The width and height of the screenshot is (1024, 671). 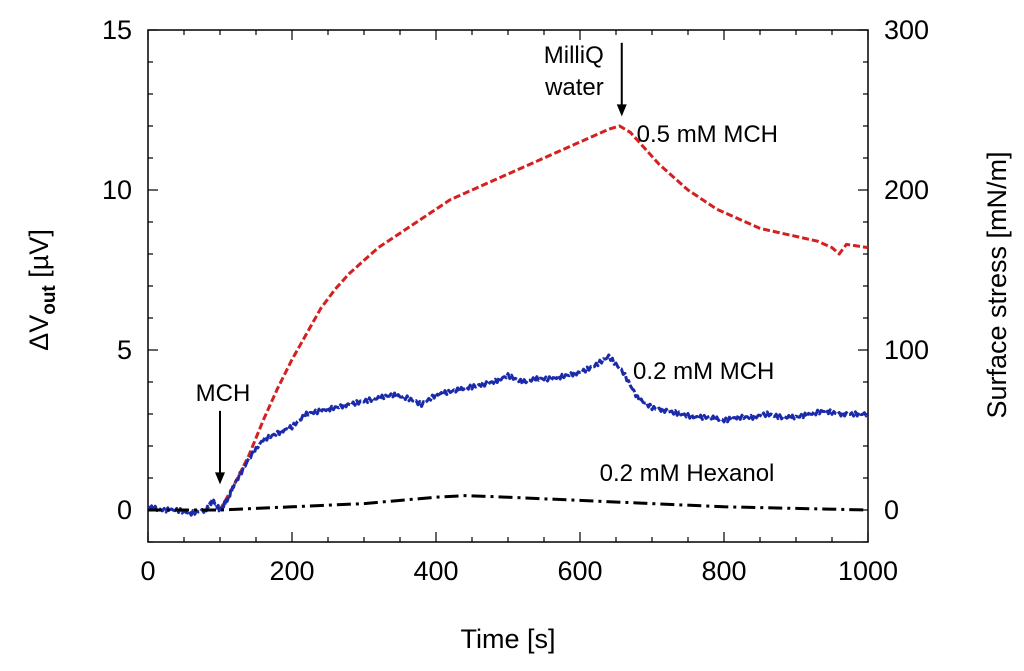 I want to click on y-axis-title-unit: [µV], so click(x=39, y=257).